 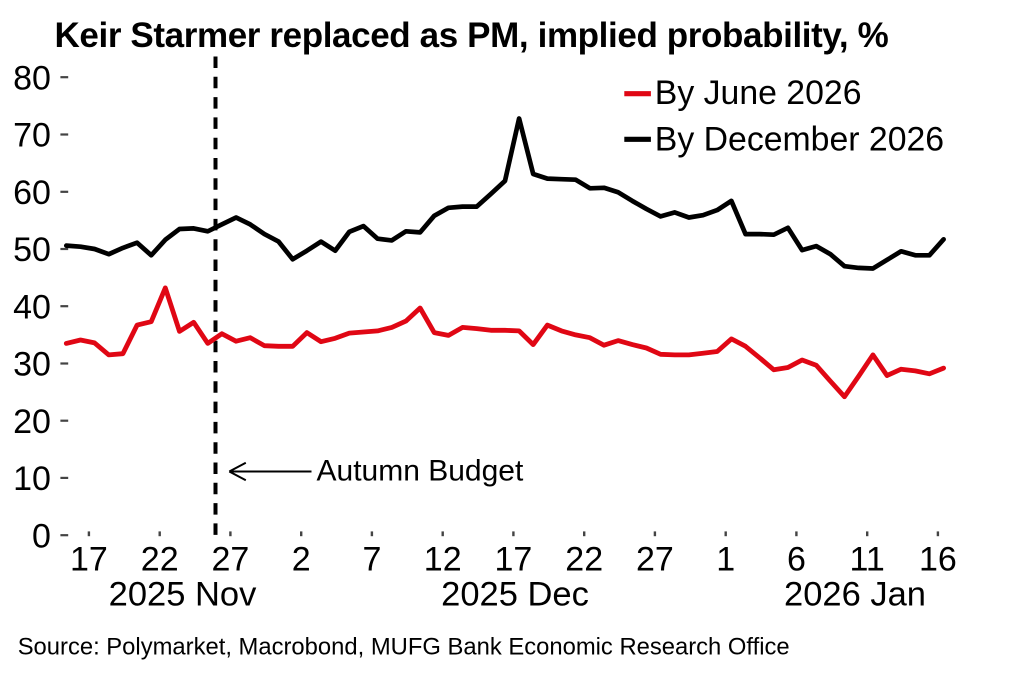 I want to click on svg-text: 2026 Jan, so click(x=855, y=595).